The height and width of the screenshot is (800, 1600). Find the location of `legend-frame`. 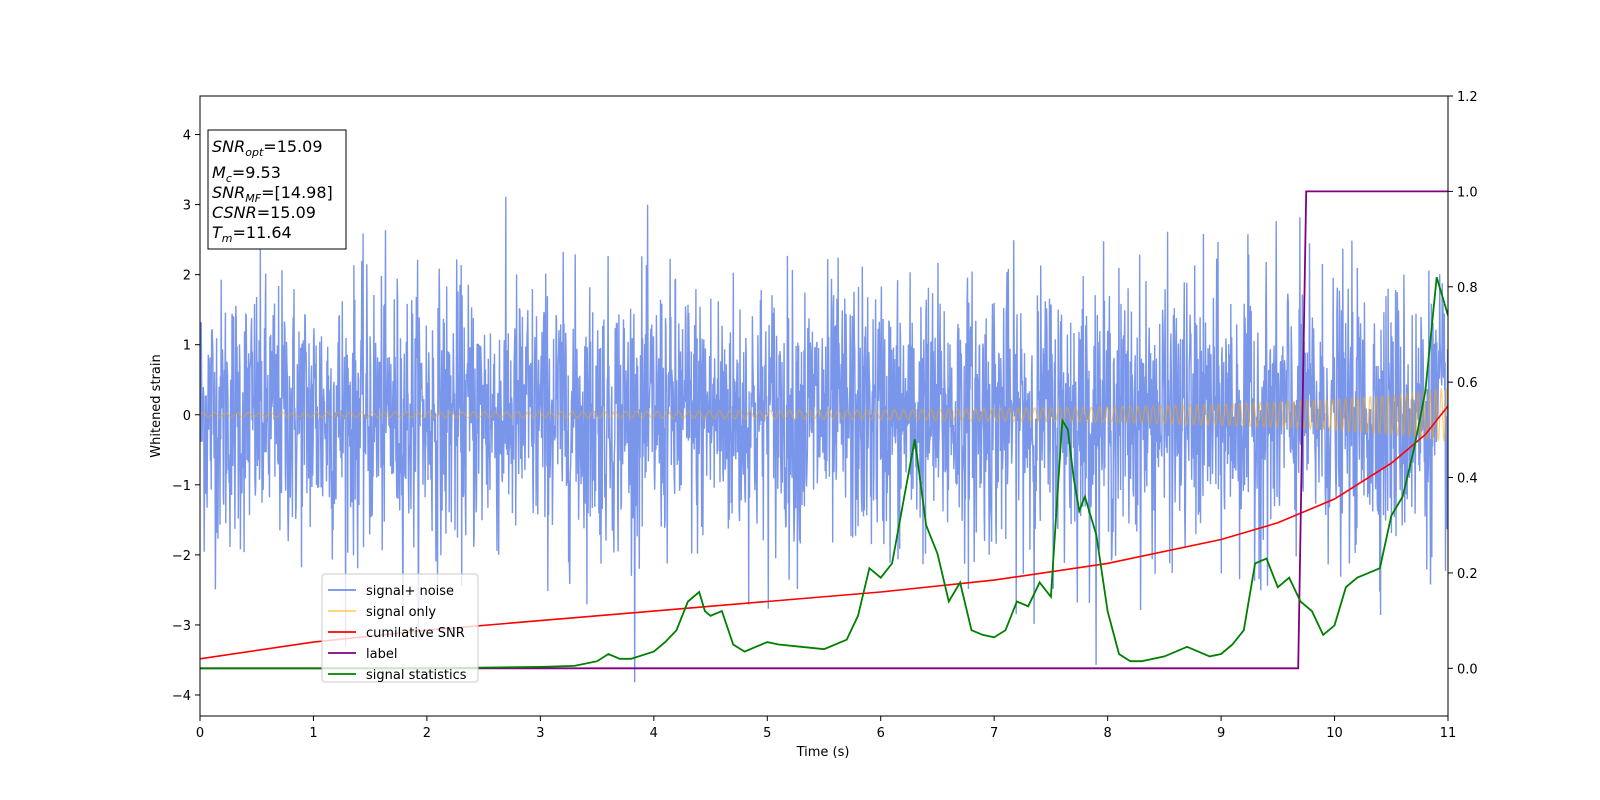

legend-frame is located at coordinates (400, 628).